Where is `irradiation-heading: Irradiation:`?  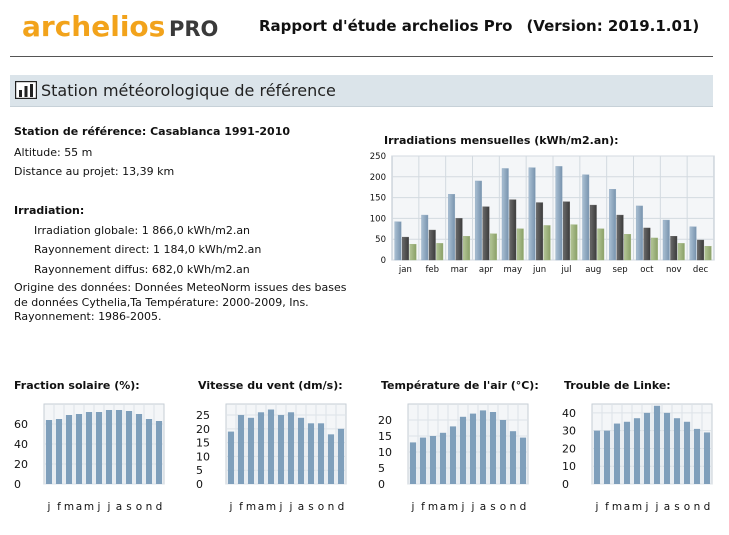
irradiation-heading: Irradiation: is located at coordinates (49, 210).